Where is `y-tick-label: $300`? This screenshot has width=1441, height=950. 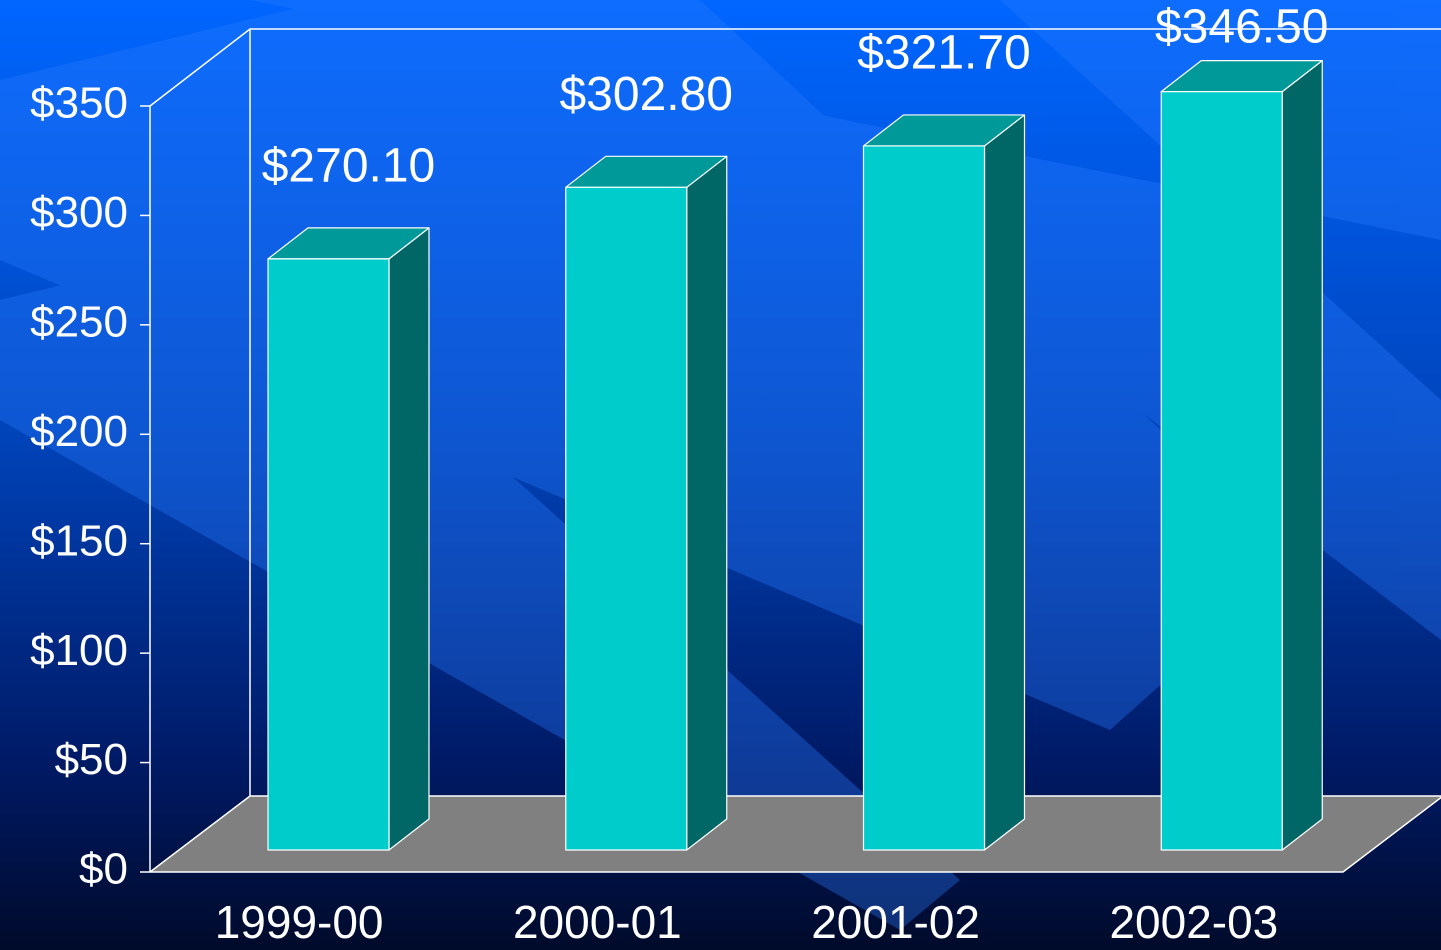
y-tick-label: $300 is located at coordinates (79, 212).